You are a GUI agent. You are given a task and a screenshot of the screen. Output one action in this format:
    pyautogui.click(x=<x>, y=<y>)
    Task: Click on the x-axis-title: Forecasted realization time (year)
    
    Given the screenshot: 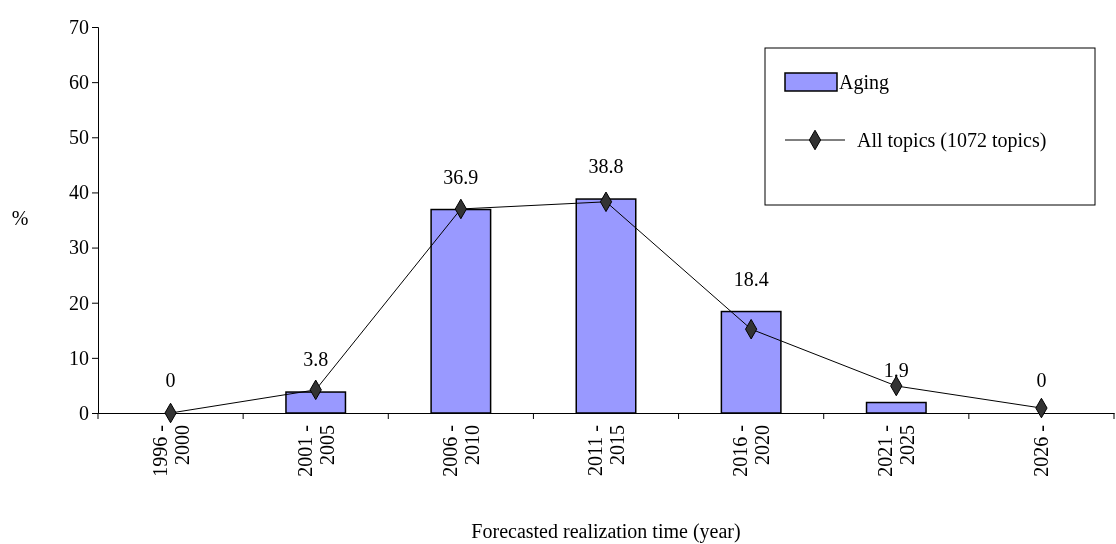 What is the action you would take?
    pyautogui.click(x=606, y=531)
    